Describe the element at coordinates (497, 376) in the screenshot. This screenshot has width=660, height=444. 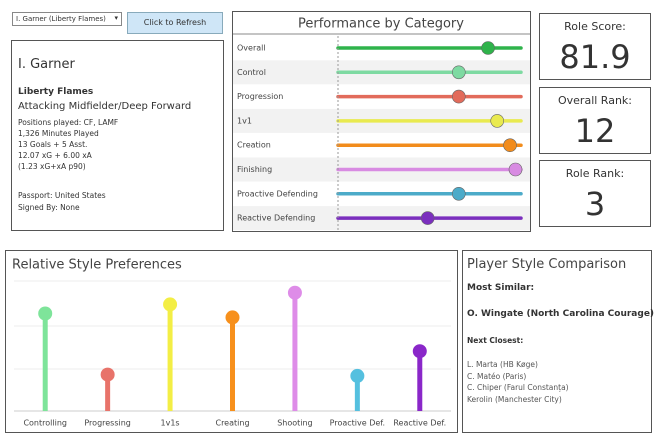
I see `next-player: C. Matéo (Paris)` at that location.